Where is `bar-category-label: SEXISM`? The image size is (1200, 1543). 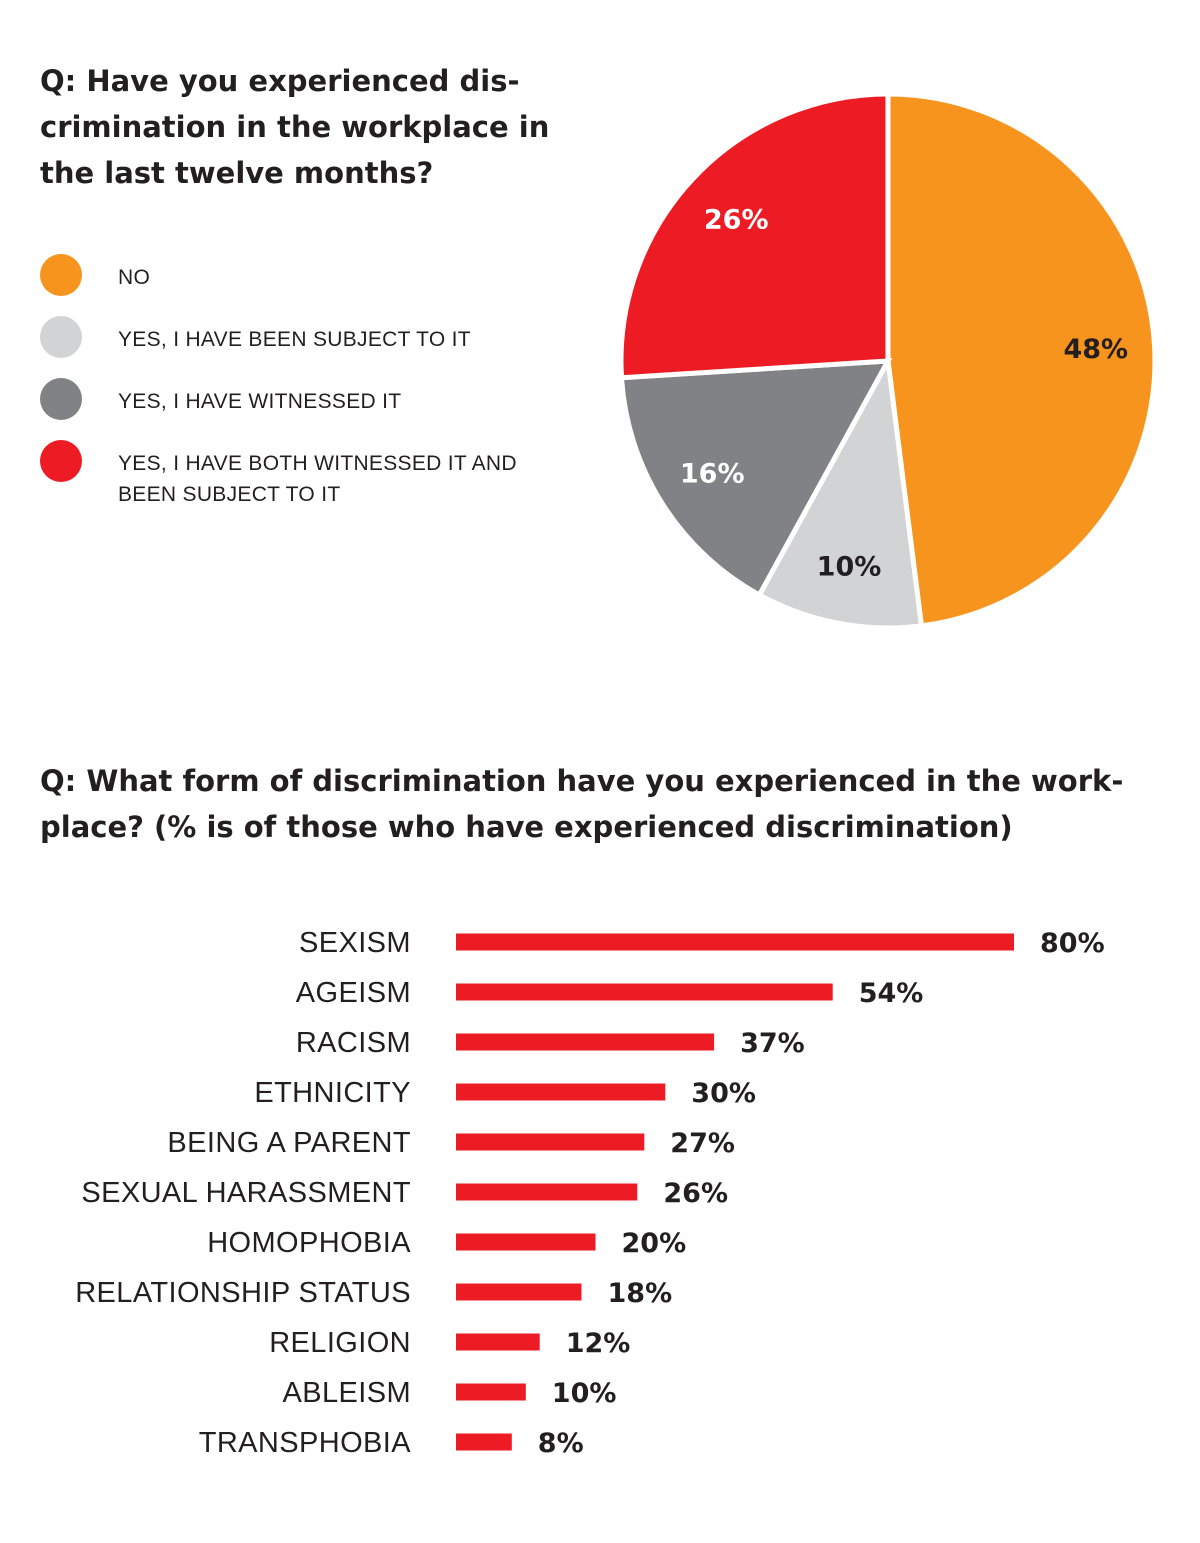 bar-category-label: SEXISM is located at coordinates (355, 943).